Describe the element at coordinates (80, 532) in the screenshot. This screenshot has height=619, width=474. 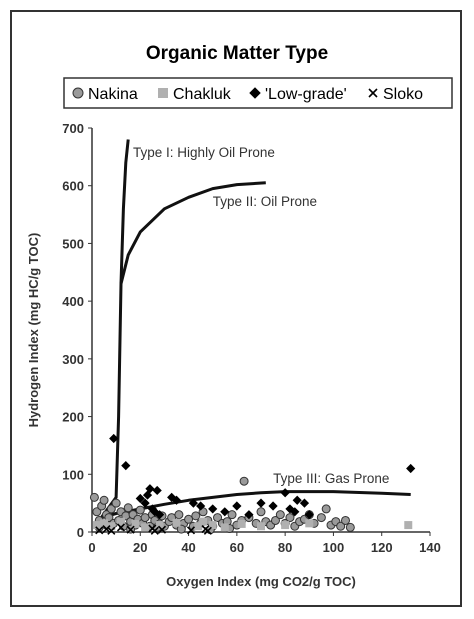
I see `y-tick-label-0: 0` at that location.